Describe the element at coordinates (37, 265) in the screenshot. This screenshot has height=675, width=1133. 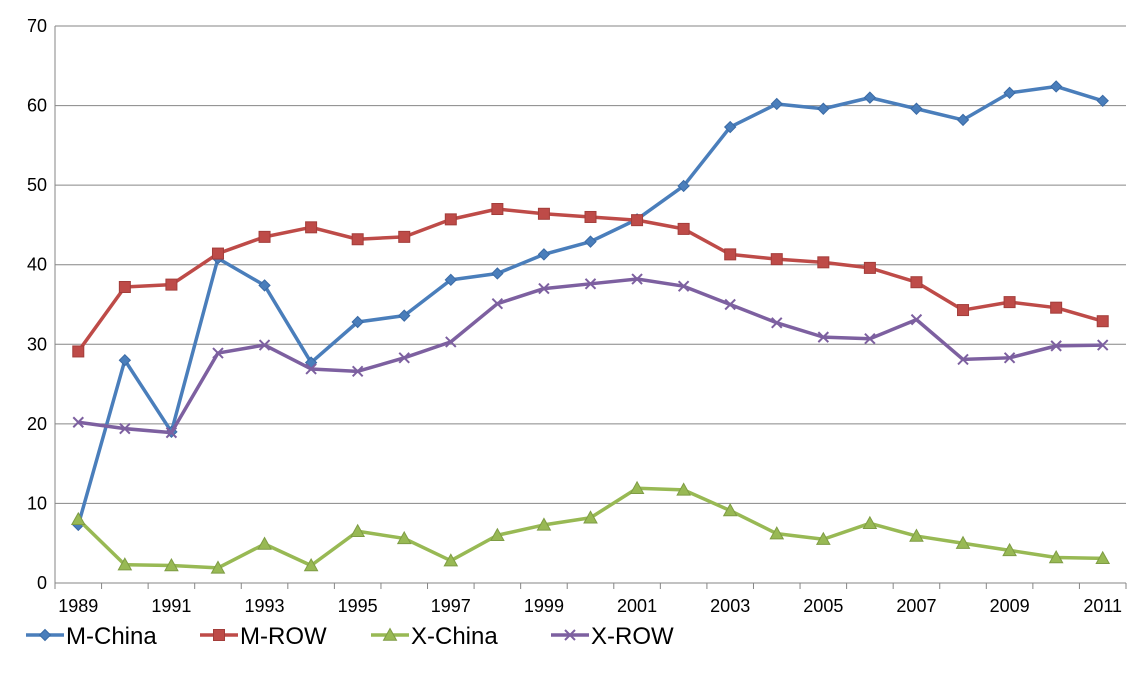
I see `y-tick-label-40: 40` at that location.